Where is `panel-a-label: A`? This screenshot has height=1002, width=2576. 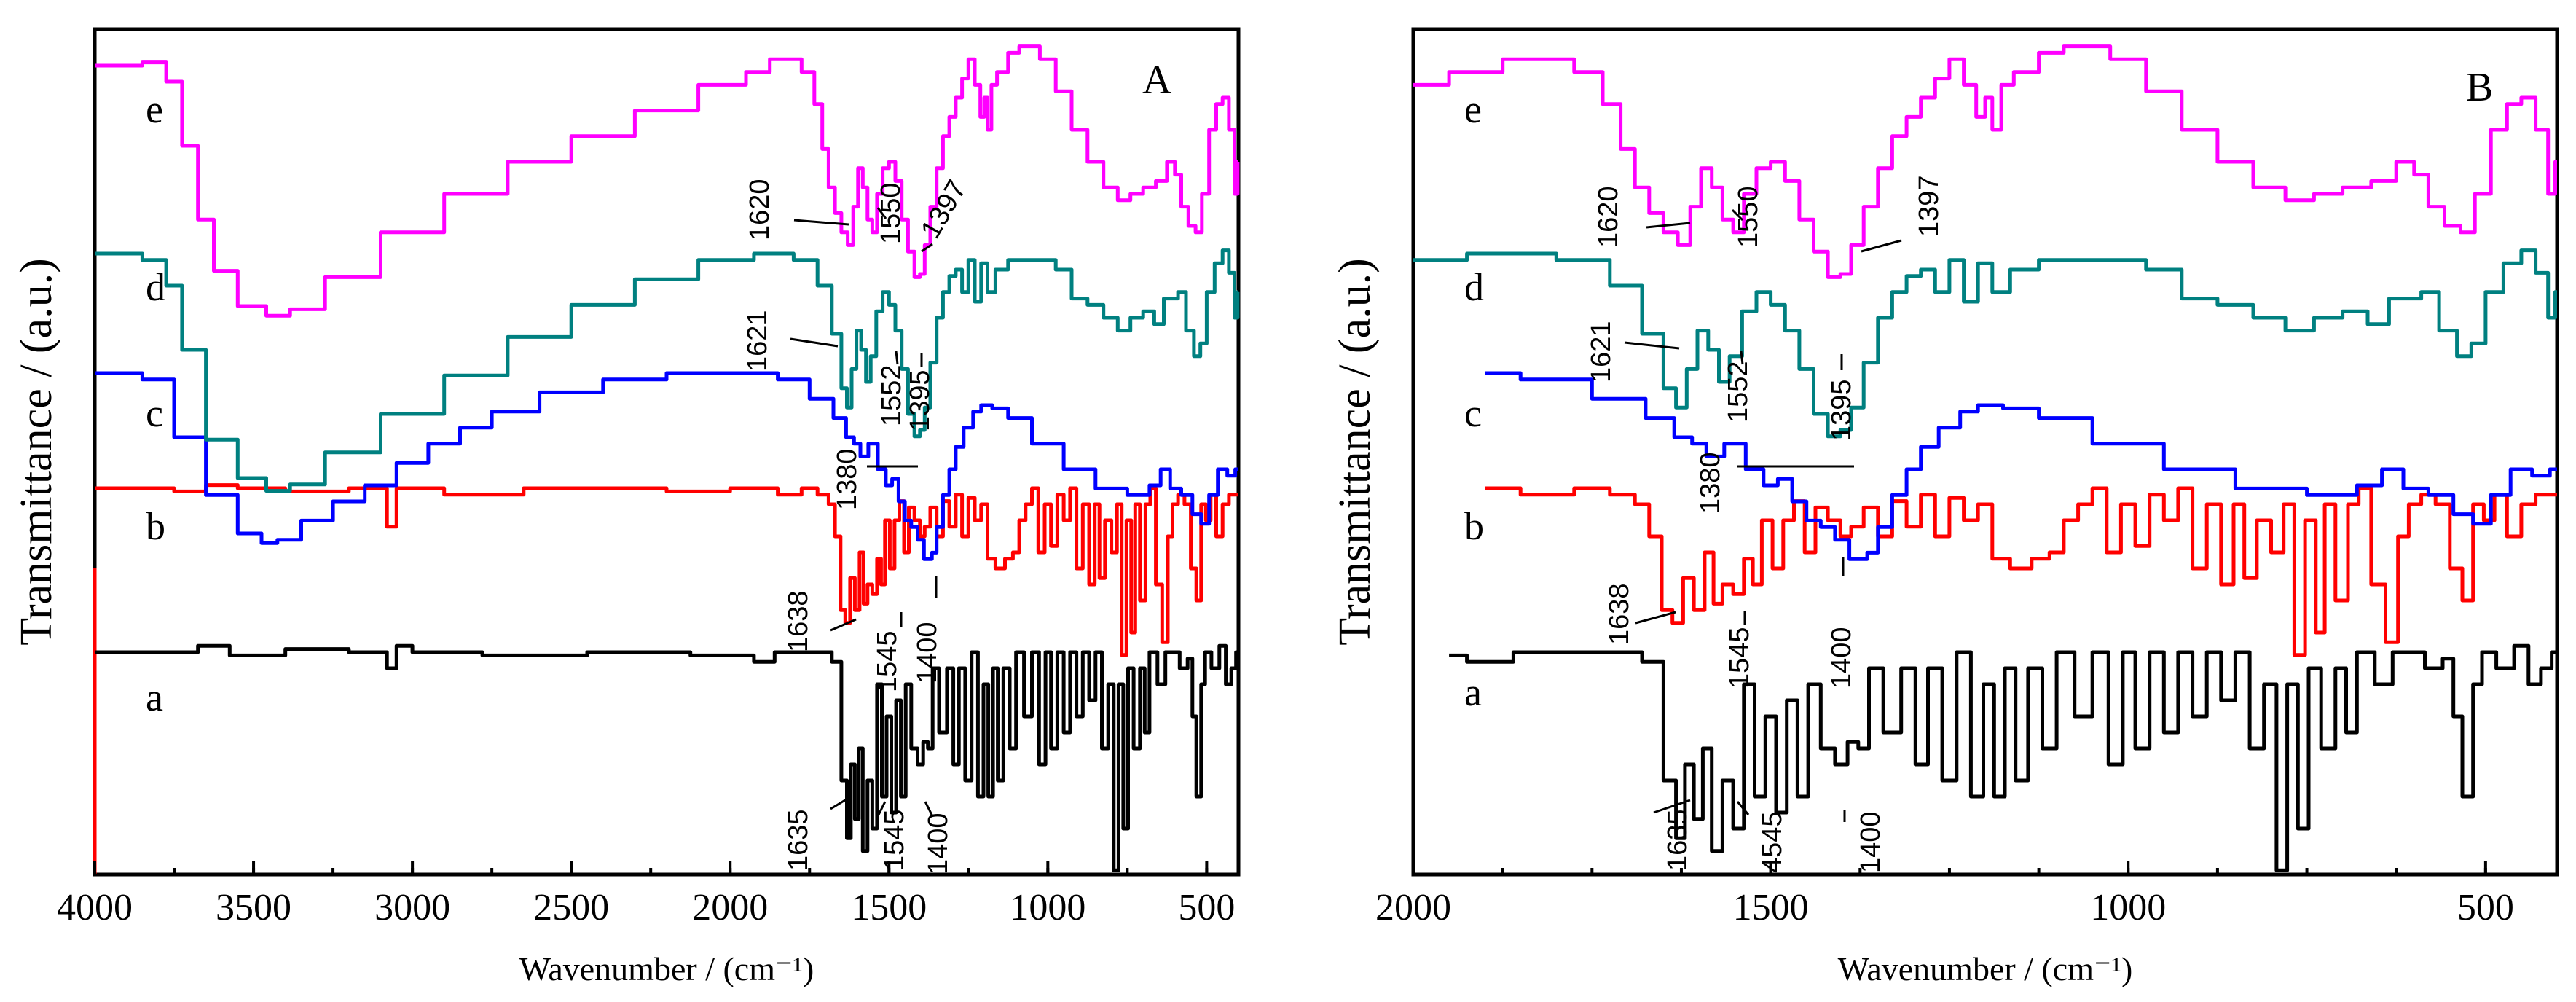 panel-a-label: A is located at coordinates (1157, 80).